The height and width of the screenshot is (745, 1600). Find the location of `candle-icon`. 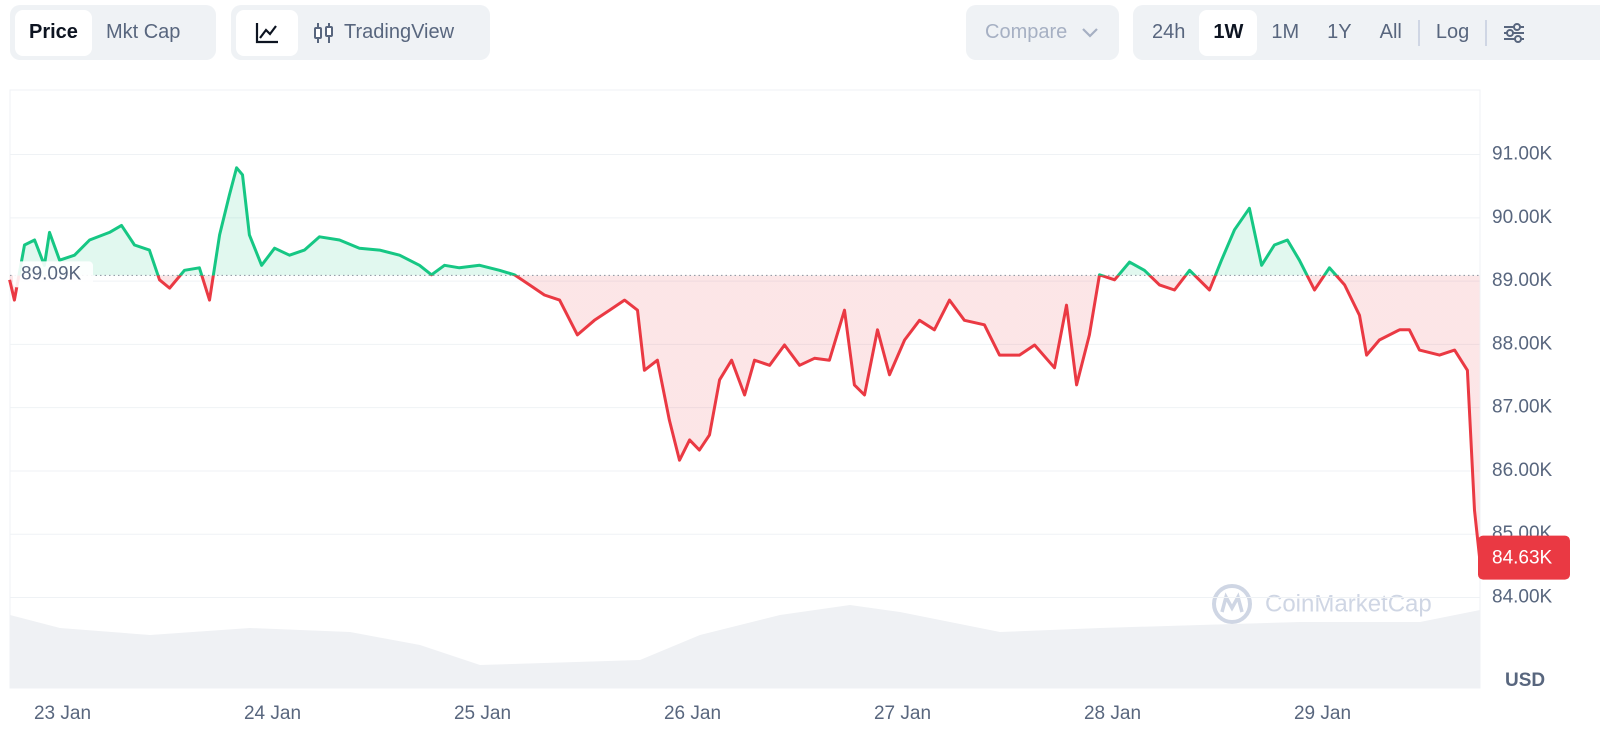

candle-icon is located at coordinates (323, 32).